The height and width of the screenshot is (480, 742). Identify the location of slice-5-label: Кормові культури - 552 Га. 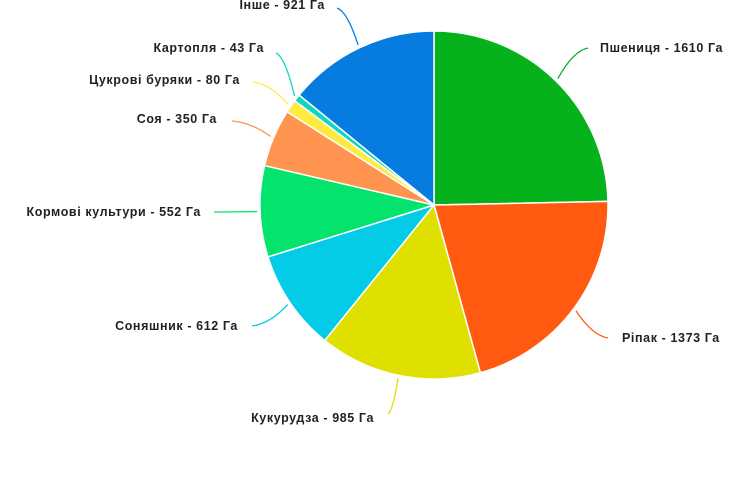
(113, 212).